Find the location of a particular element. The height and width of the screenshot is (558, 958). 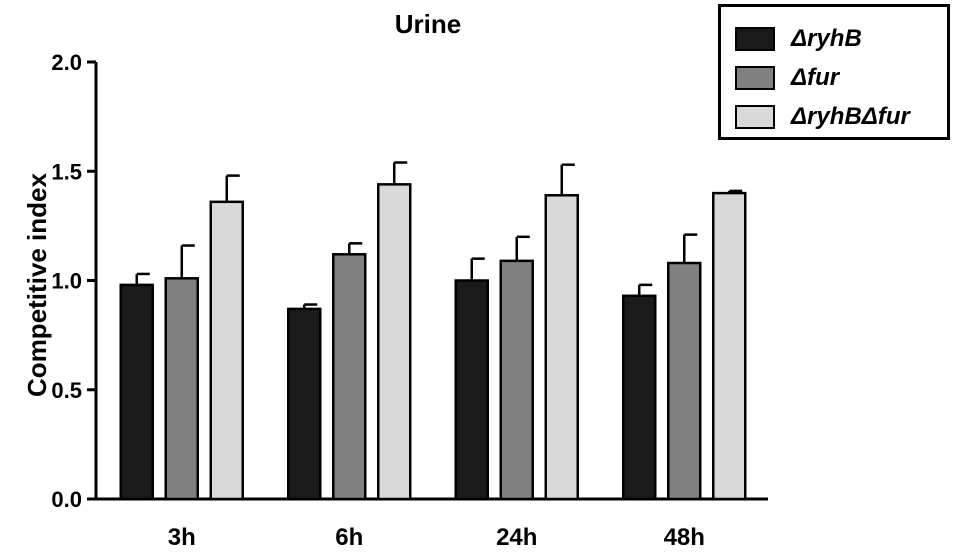

y-tick-label: 0.5 is located at coordinates (66, 390).